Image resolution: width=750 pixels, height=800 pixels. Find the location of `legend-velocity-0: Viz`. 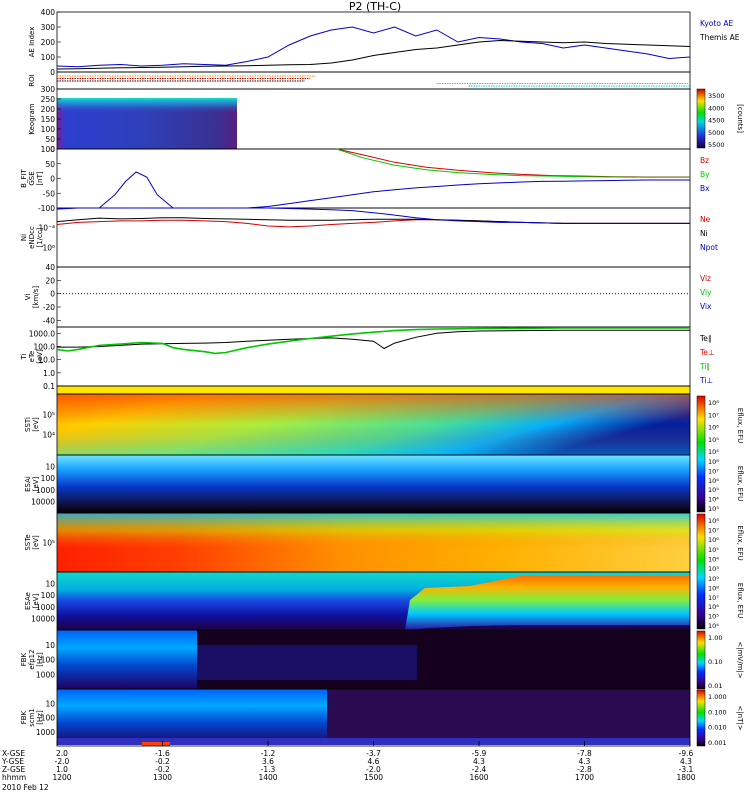

legend-velocity-0: Viz is located at coordinates (705, 278).